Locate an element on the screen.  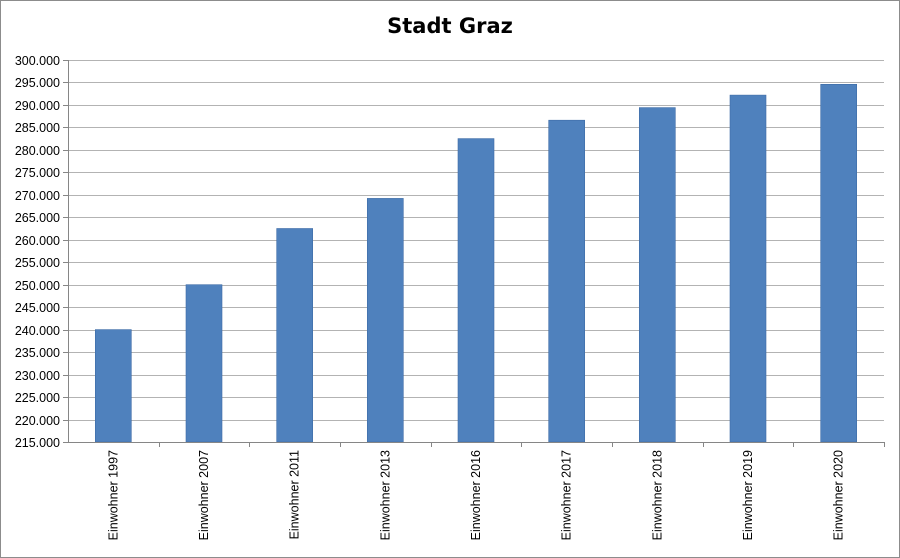
y-tick-label: 260.000 is located at coordinates (37, 241).